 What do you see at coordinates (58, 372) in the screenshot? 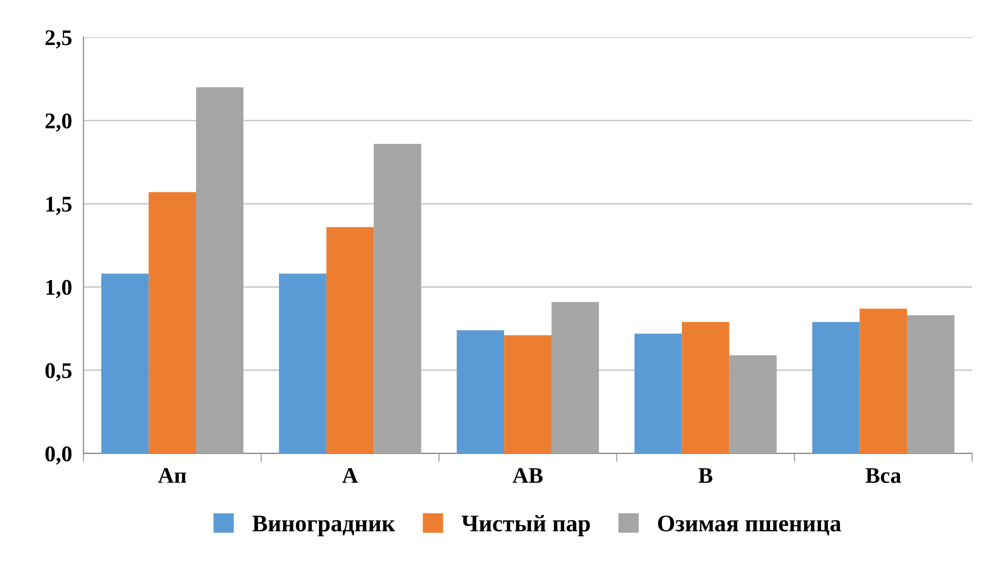
I see `y-tick-label: 0,5` at bounding box center [58, 372].